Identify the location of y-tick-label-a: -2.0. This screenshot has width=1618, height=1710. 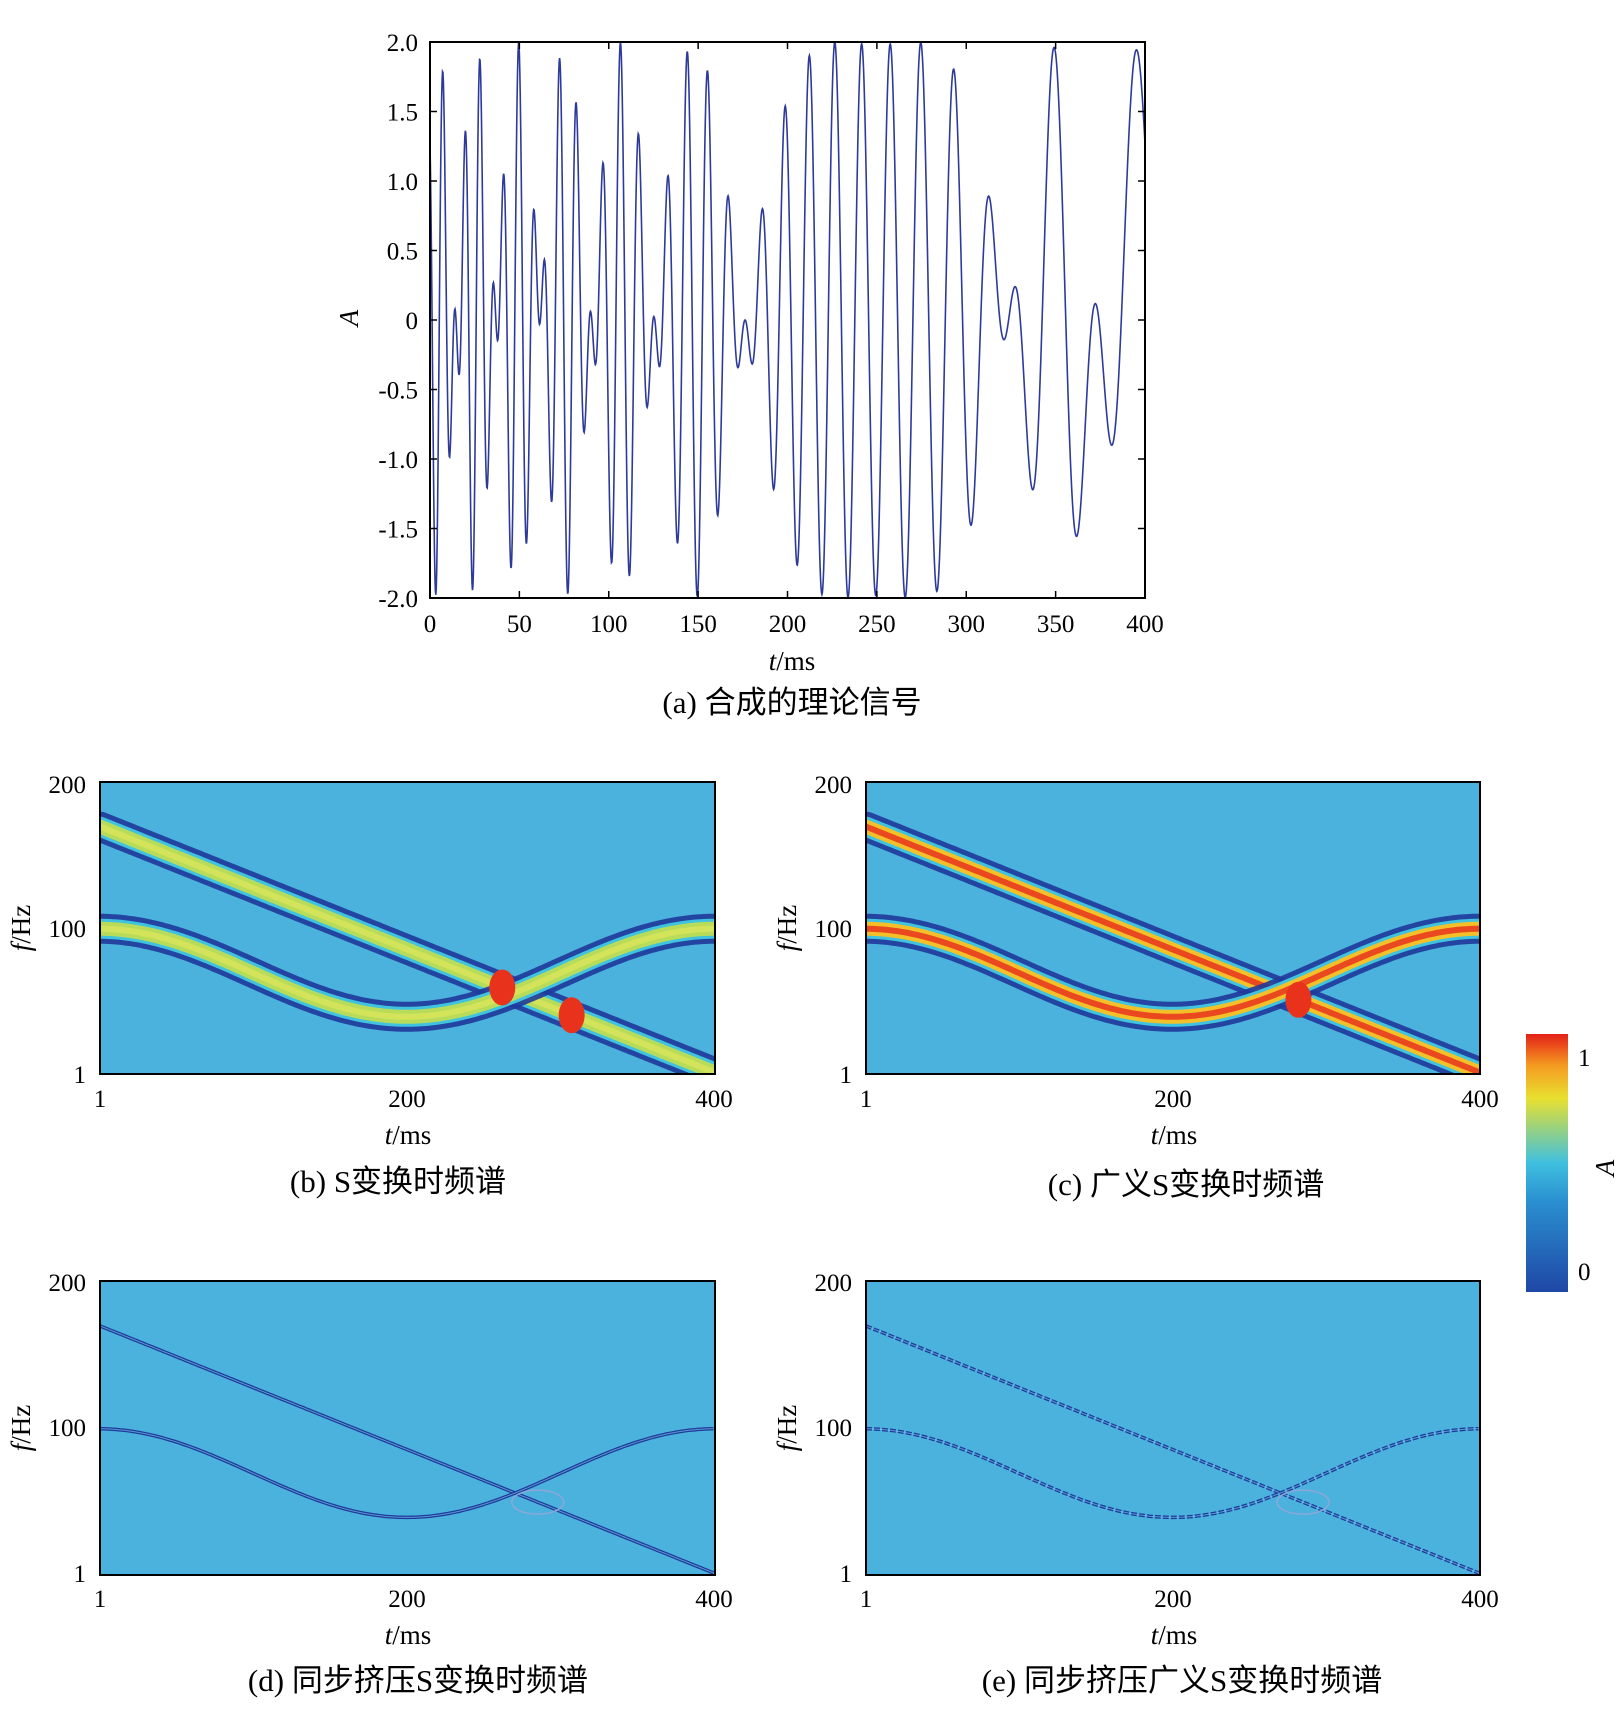
(398, 599).